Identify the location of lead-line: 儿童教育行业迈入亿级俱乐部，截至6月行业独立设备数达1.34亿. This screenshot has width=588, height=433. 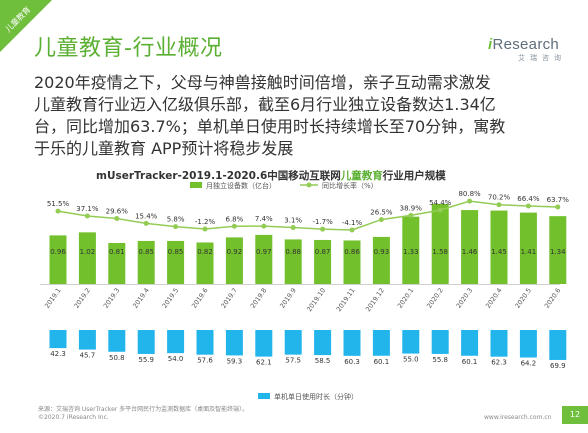
(265, 104).